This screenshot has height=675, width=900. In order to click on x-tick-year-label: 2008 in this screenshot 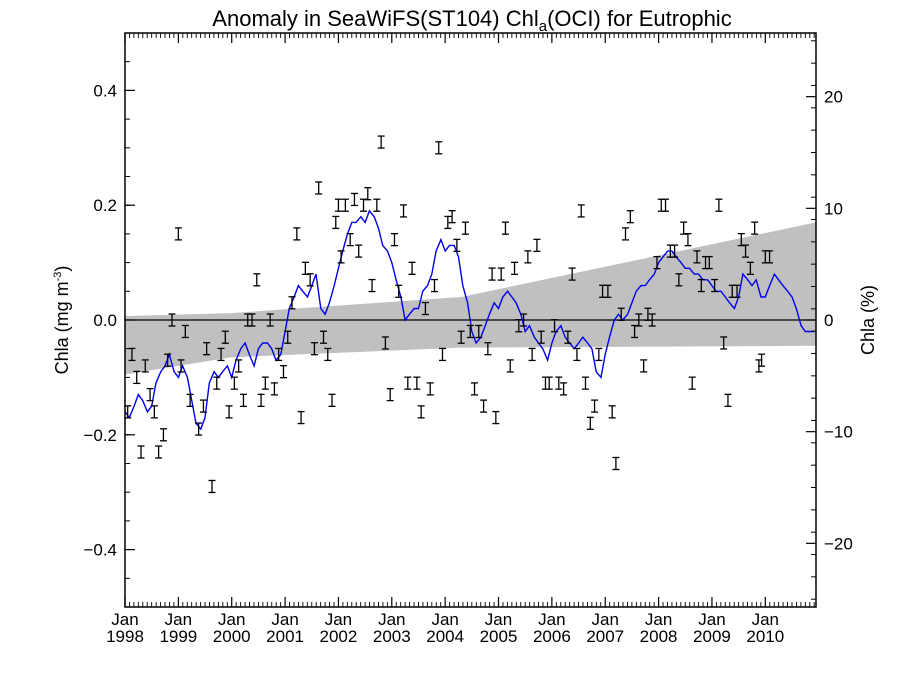, I will do `click(659, 636)`.